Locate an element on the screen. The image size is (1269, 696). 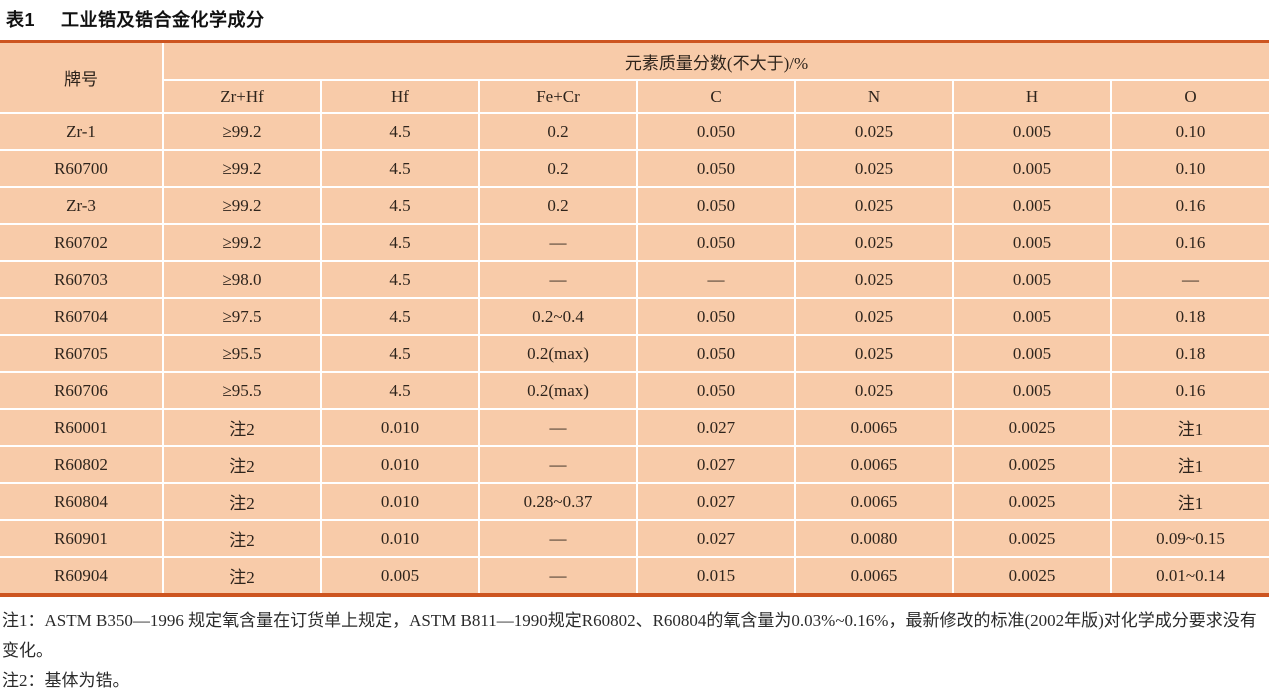
value-cell: 0.015 is located at coordinates (716, 575).